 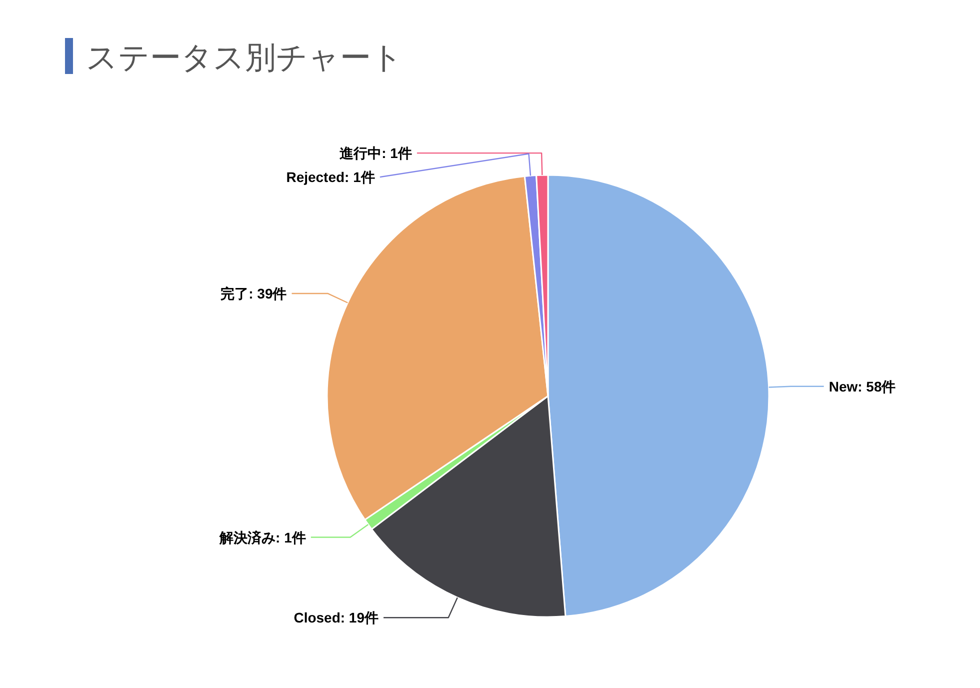 What do you see at coordinates (336, 618) in the screenshot?
I see `slice-label: Closed: 19件` at bounding box center [336, 618].